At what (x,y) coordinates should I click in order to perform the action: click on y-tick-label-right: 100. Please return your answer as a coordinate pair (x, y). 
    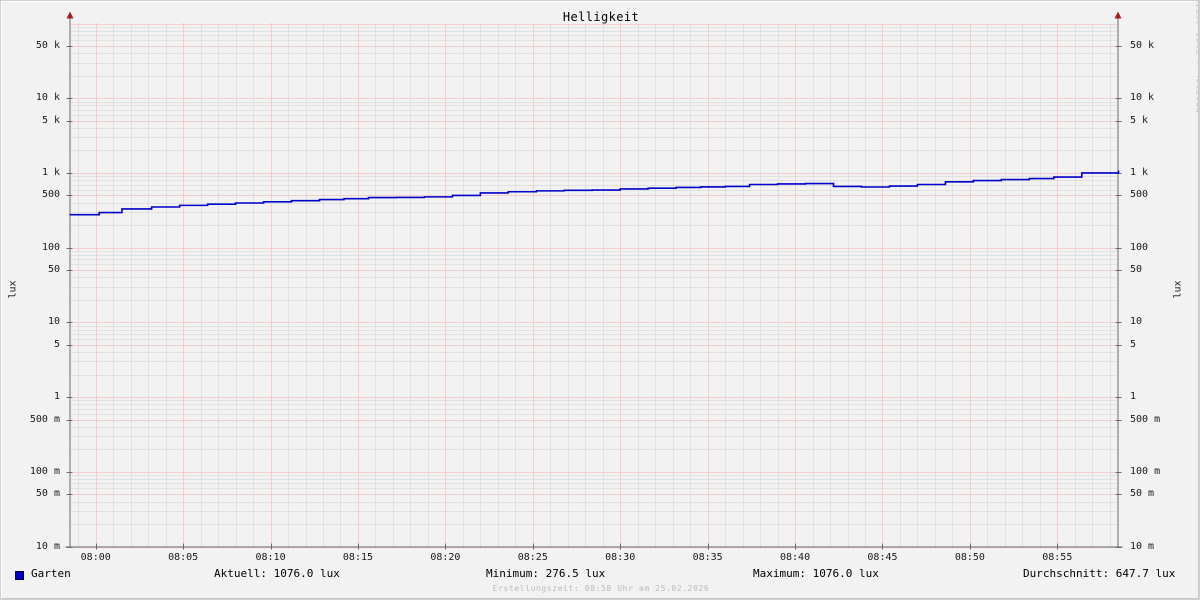
    Looking at the image, I should click on (1139, 247).